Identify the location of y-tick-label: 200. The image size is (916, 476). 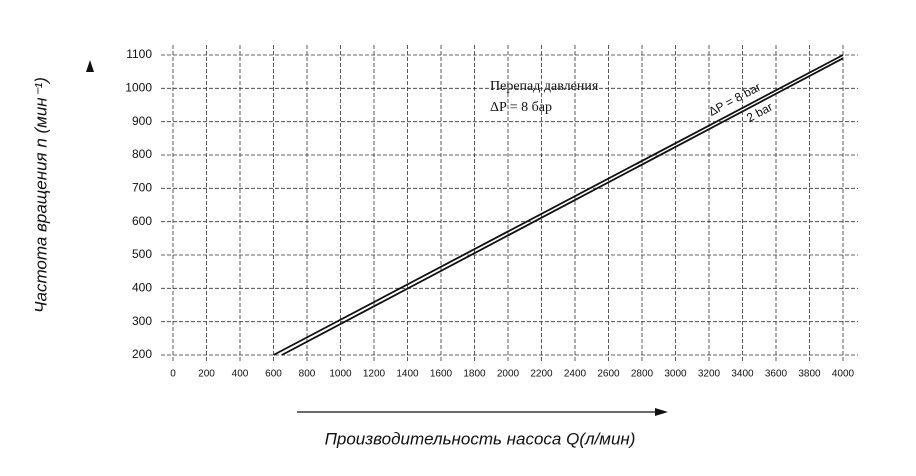
(142, 354).